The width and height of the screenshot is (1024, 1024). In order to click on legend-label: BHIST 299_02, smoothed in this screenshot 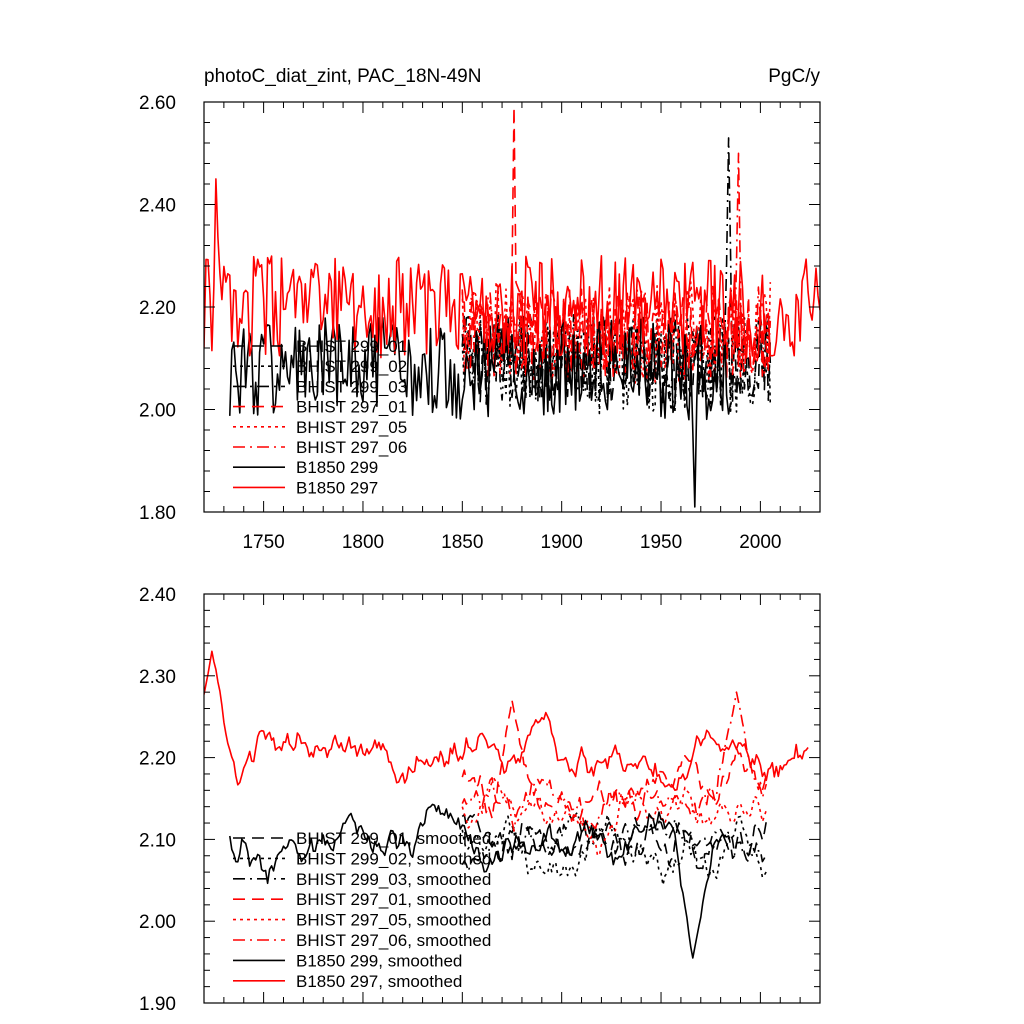, I will do `click(393, 858)`.